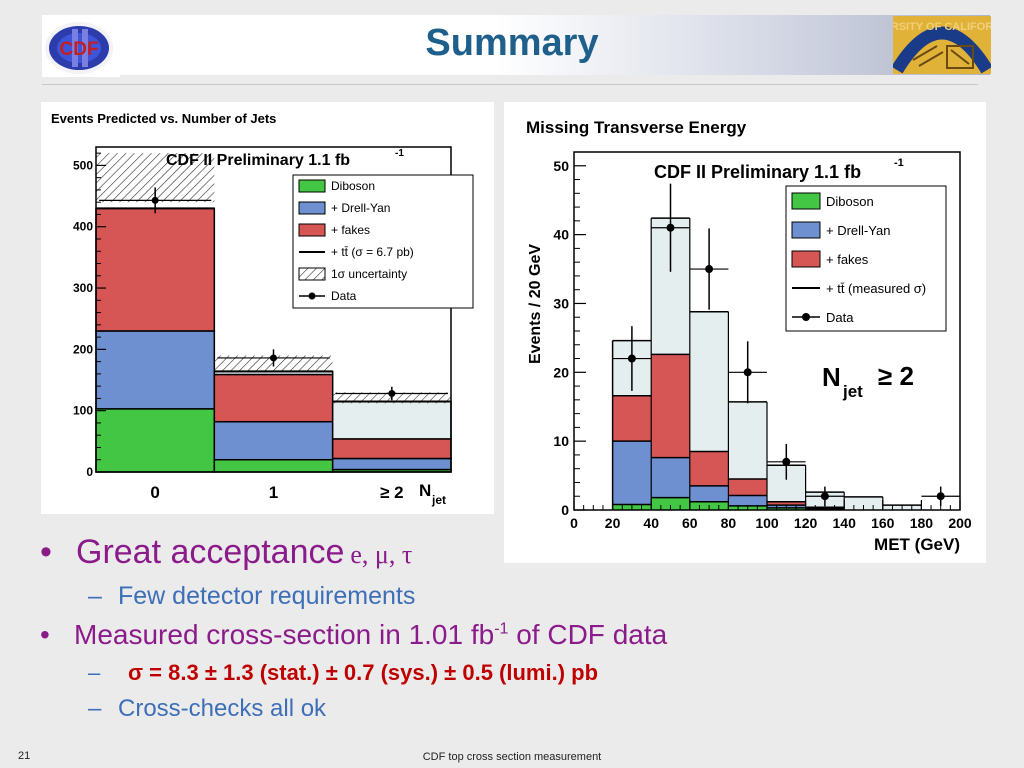  What do you see at coordinates (360, 208) in the screenshot?
I see `njet-legend-label: + Drell-Yan` at bounding box center [360, 208].